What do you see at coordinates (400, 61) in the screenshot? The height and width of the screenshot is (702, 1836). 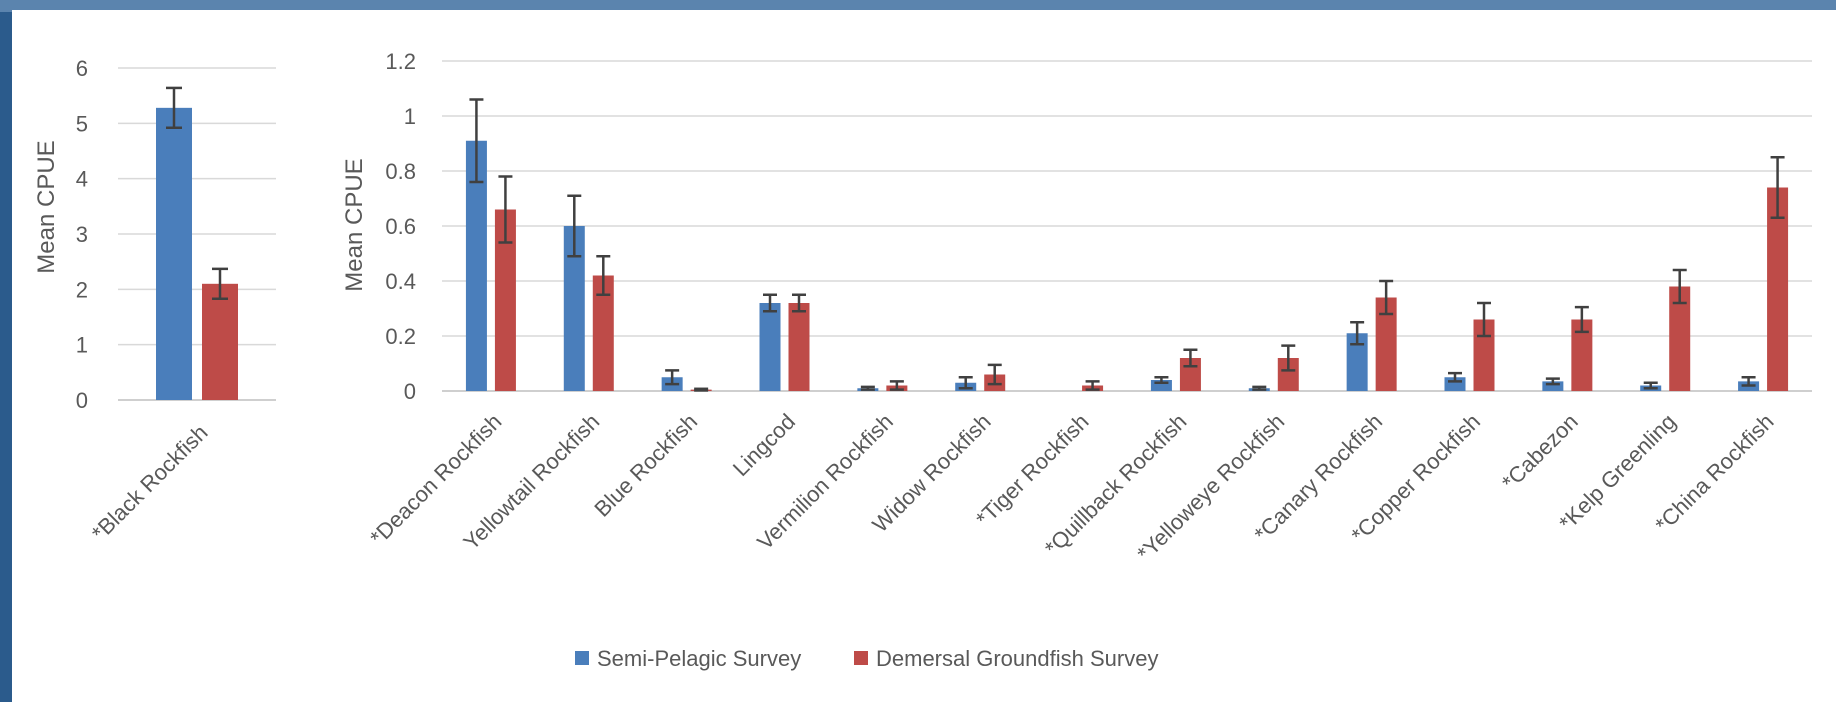 I see `y-tick-label: 1.2` at bounding box center [400, 61].